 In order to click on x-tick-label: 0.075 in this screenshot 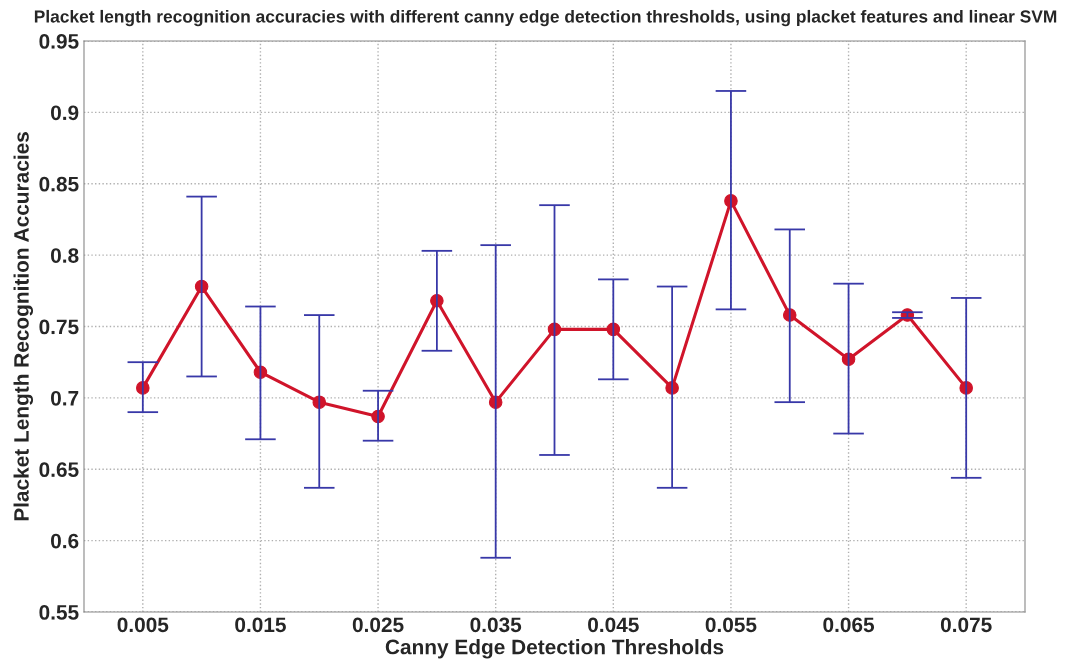, I will do `click(966, 625)`.